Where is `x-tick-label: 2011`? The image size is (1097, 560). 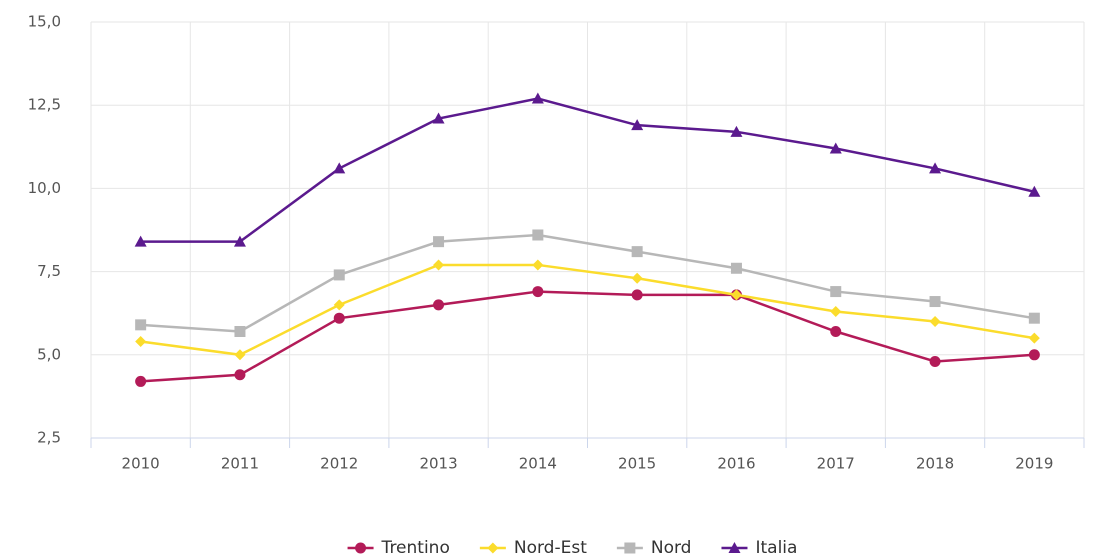 x-tick-label: 2011 is located at coordinates (240, 464).